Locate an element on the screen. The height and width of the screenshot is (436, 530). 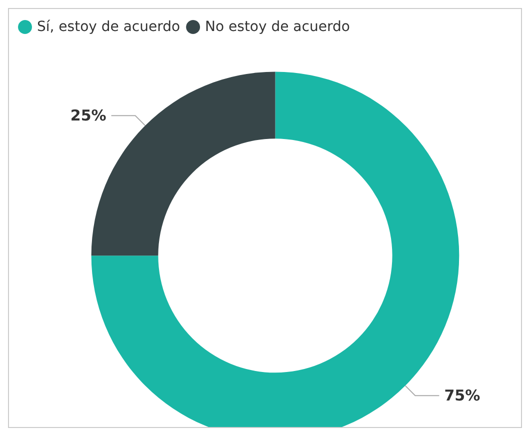
data-label: 25% is located at coordinates (88, 115).